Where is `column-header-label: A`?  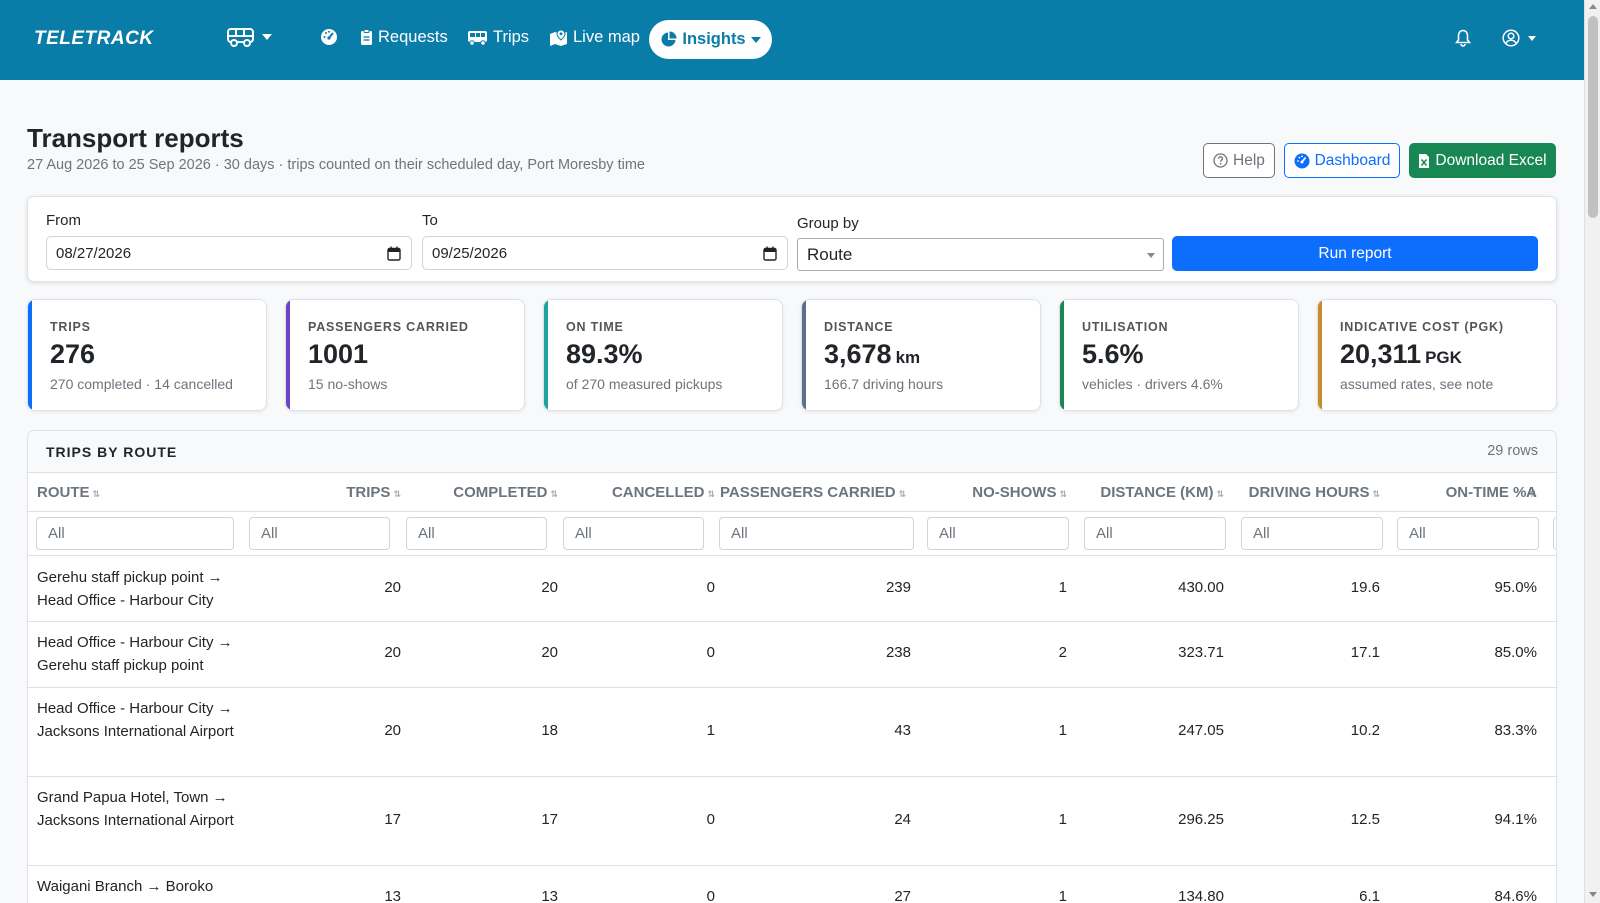 column-header-label: A is located at coordinates (1531, 492).